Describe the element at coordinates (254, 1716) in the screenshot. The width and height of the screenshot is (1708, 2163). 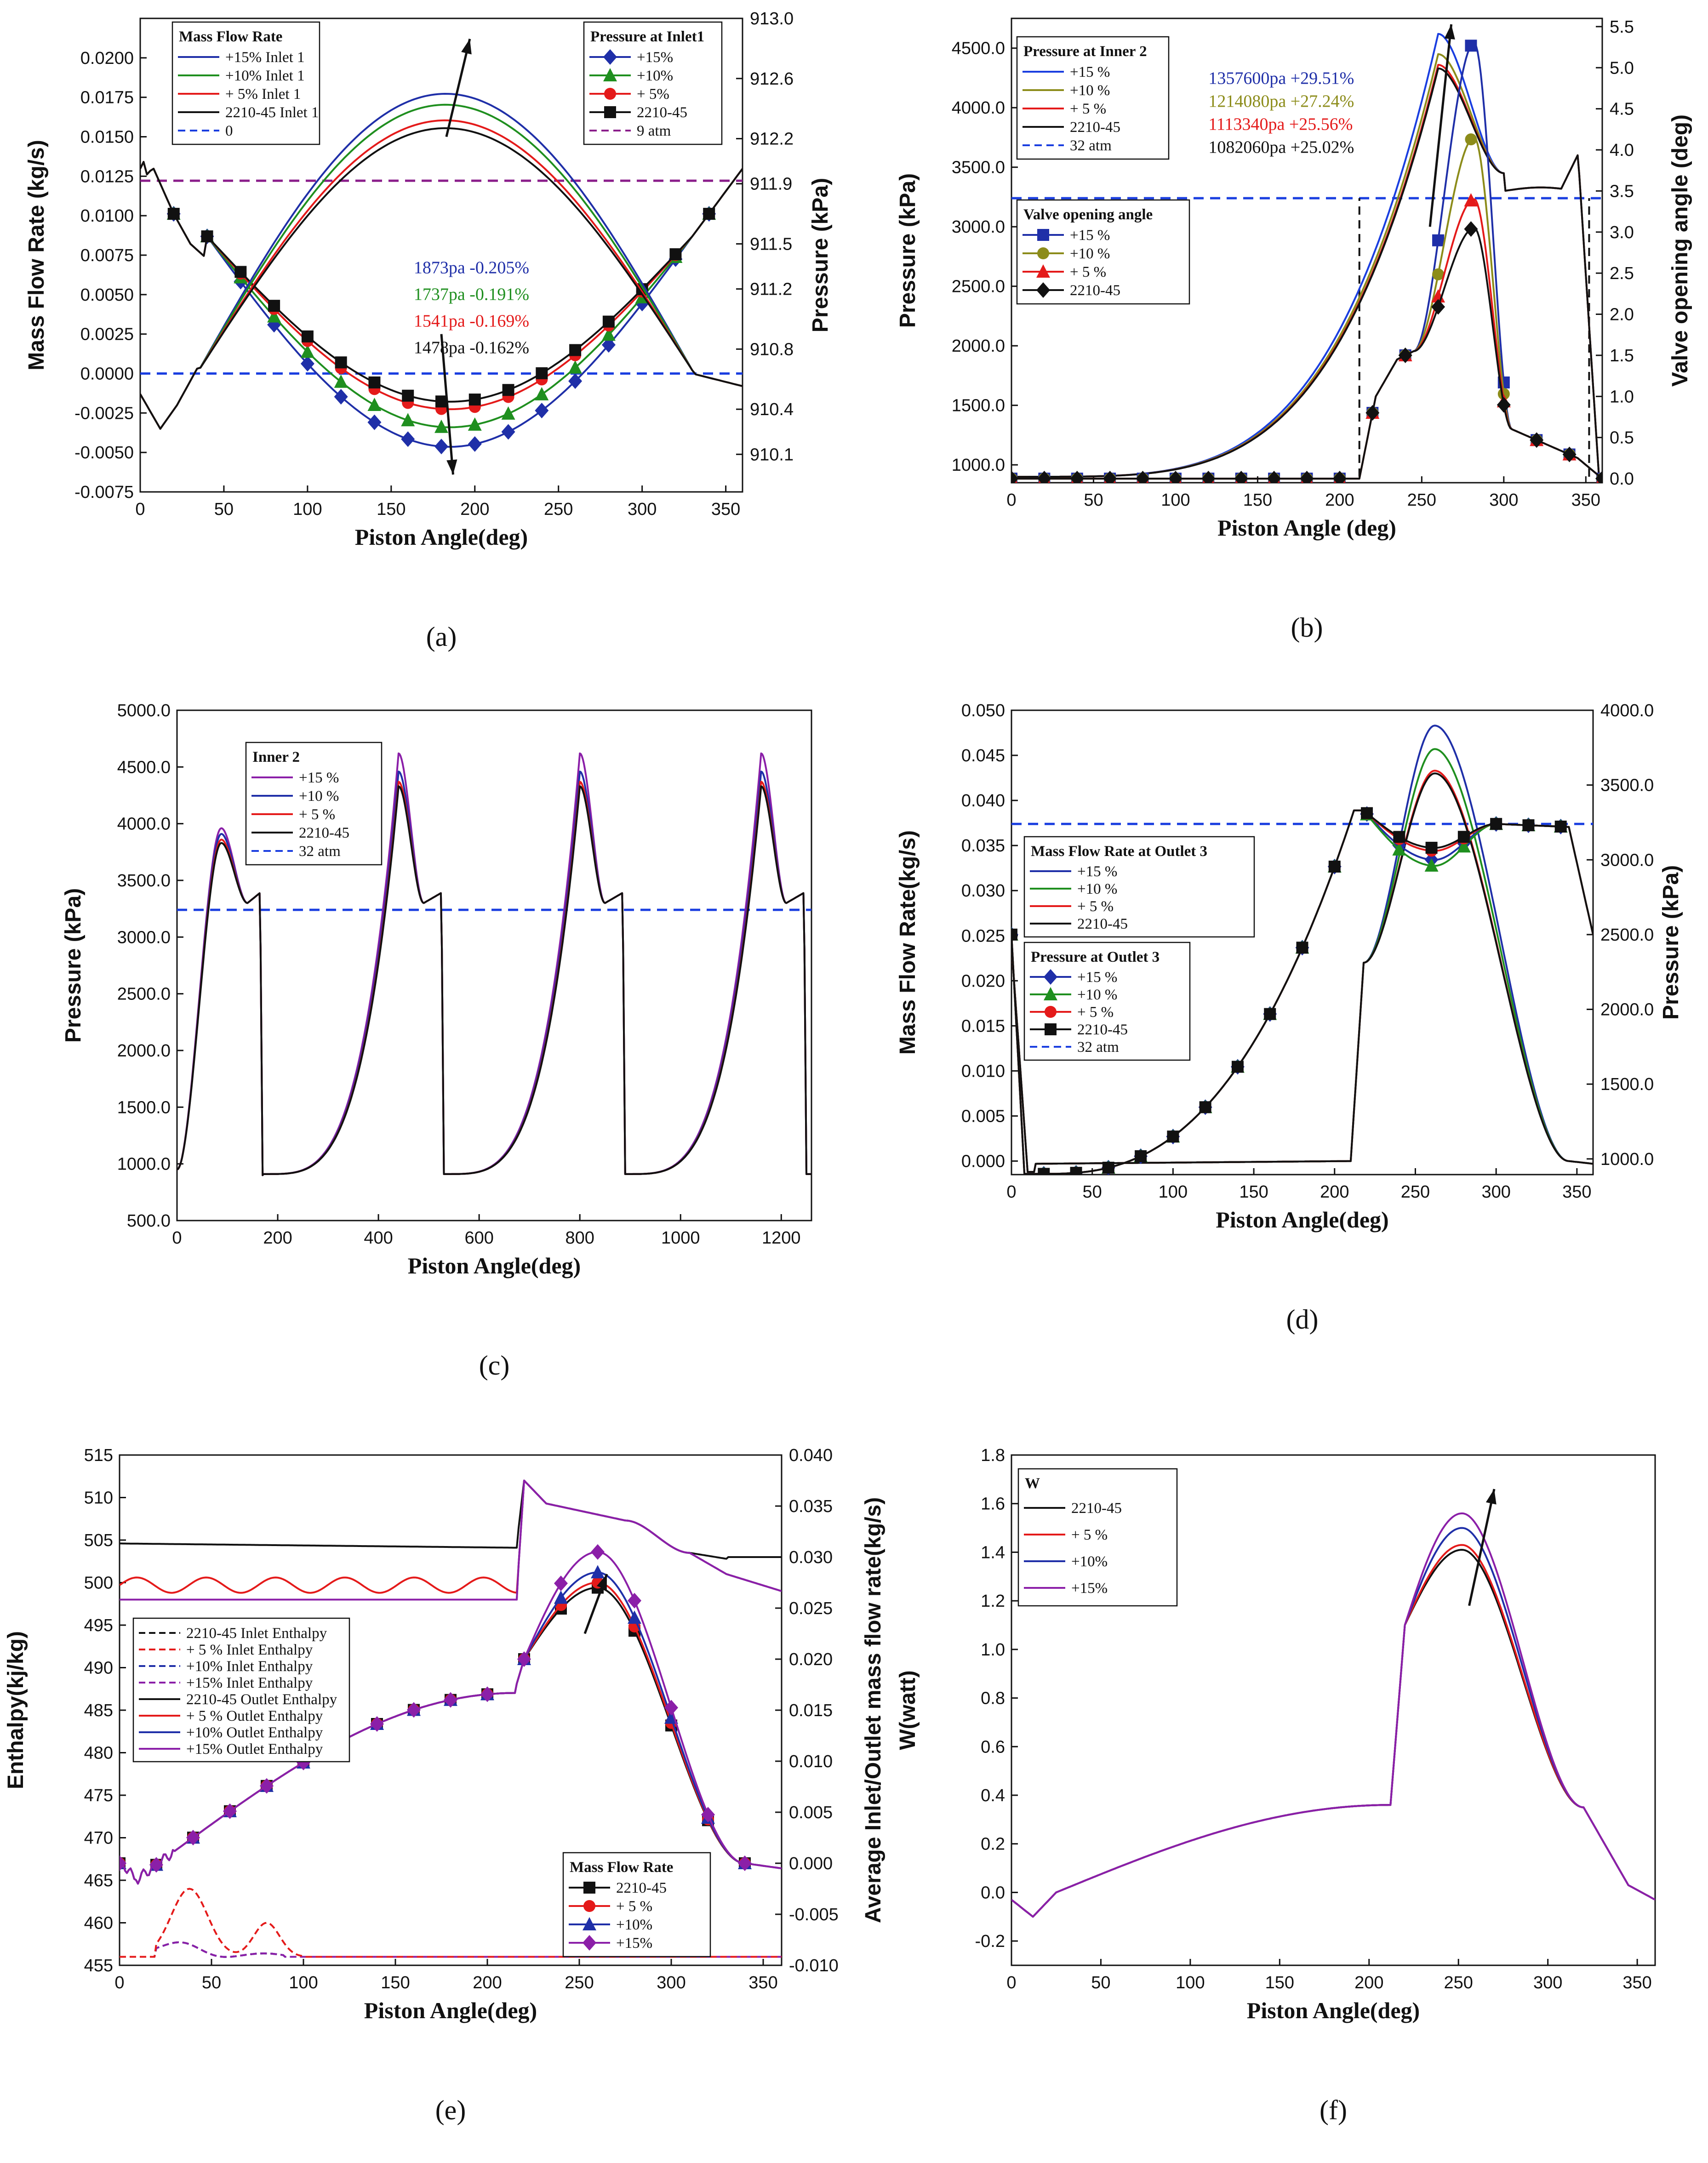
I see `legend-label: + 5 % Outlet Enthalpy` at that location.